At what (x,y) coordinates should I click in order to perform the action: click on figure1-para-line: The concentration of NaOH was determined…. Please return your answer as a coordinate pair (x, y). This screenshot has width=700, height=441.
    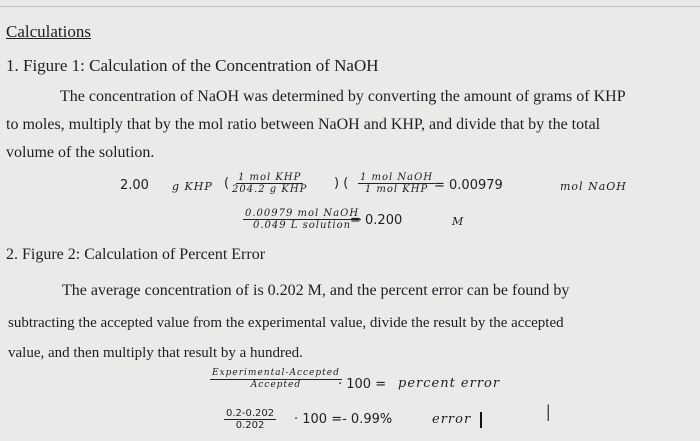
    Looking at the image, I should click on (343, 96).